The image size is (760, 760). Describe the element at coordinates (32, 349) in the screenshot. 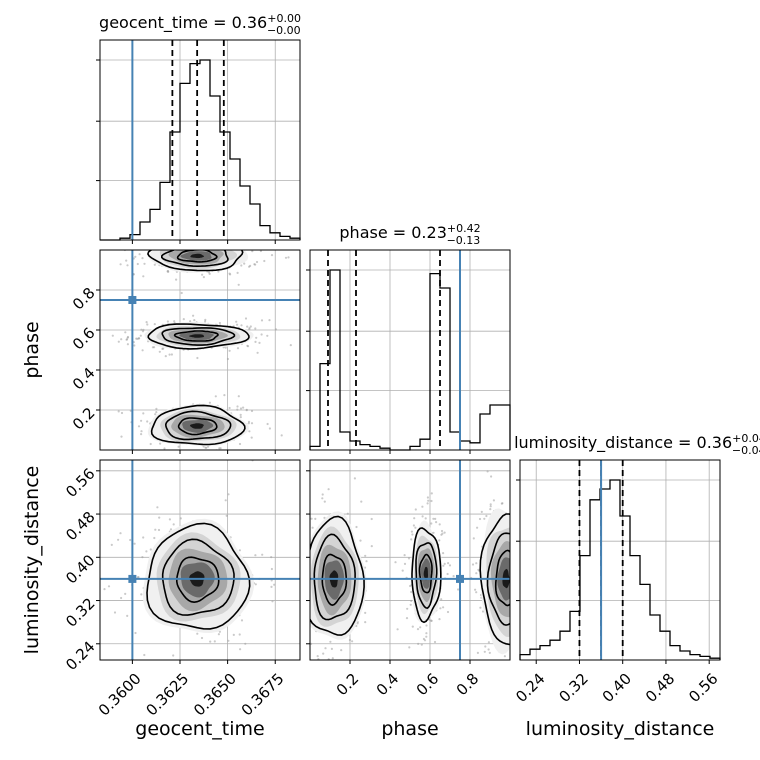

I see `y-axis-label-phase: phase` at that location.